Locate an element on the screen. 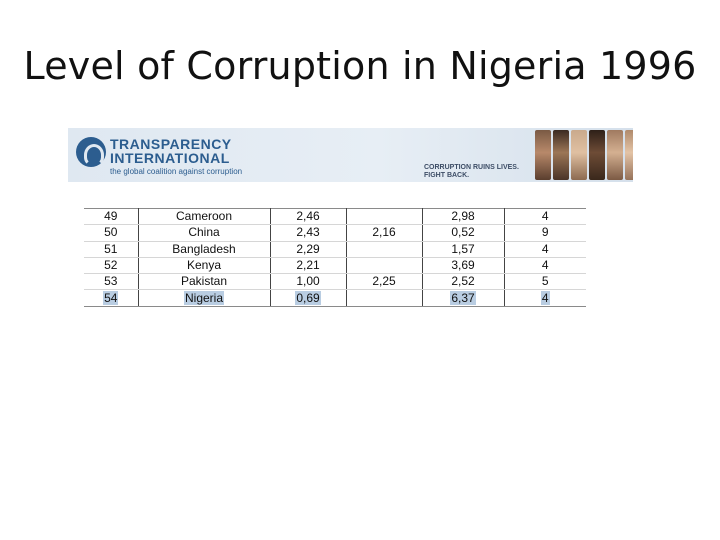 This screenshot has height=540, width=720. score-2-cell-text: 2,16 is located at coordinates (384, 232).